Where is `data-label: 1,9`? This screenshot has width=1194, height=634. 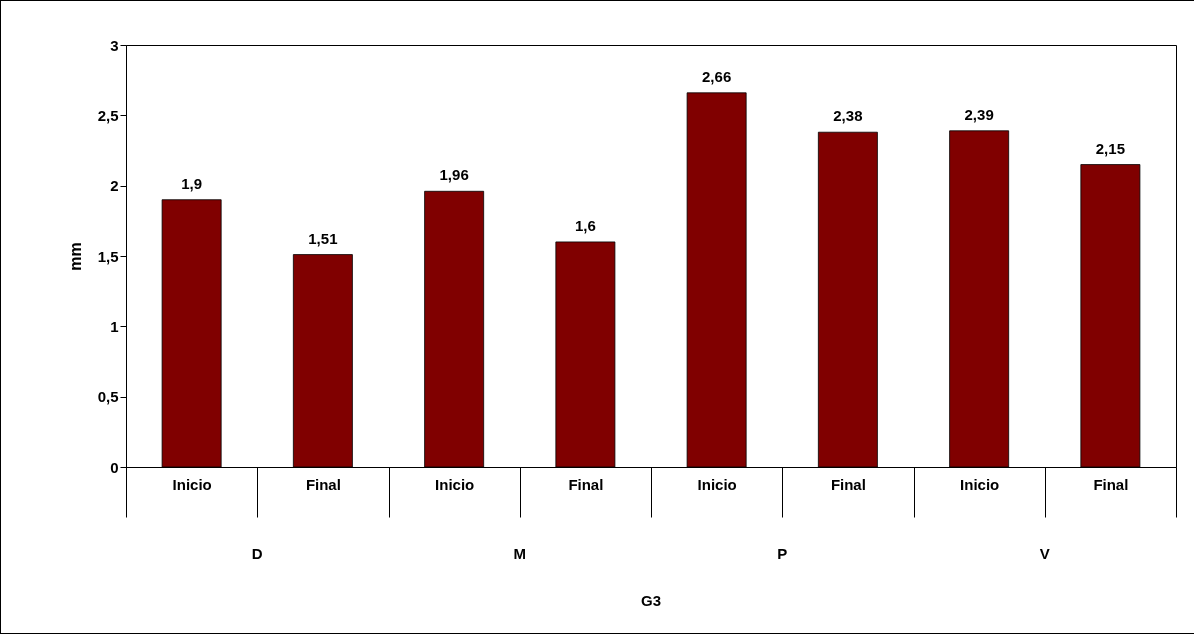
data-label: 1,9 is located at coordinates (192, 183).